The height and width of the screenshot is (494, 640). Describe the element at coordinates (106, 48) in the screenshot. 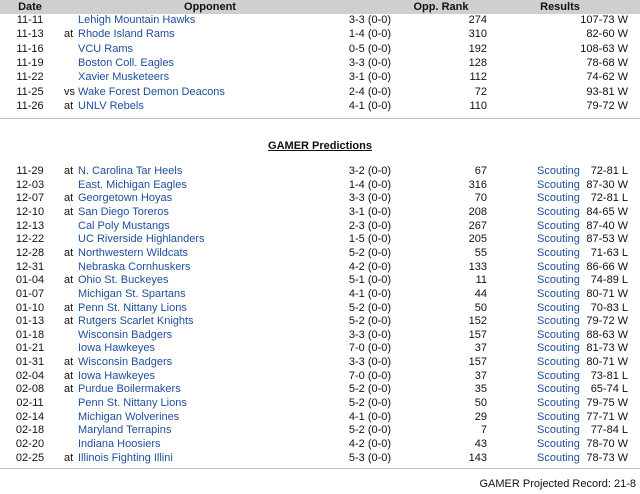

I see `opponent-link: VCU Rams` at that location.